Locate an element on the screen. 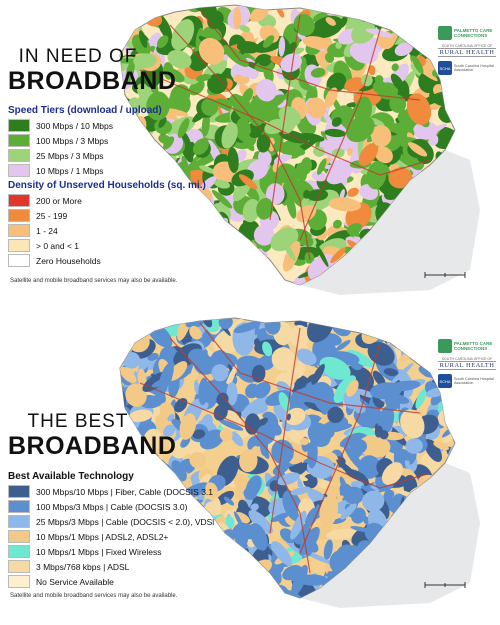  legend-item: 25 - 199 is located at coordinates (107, 215).